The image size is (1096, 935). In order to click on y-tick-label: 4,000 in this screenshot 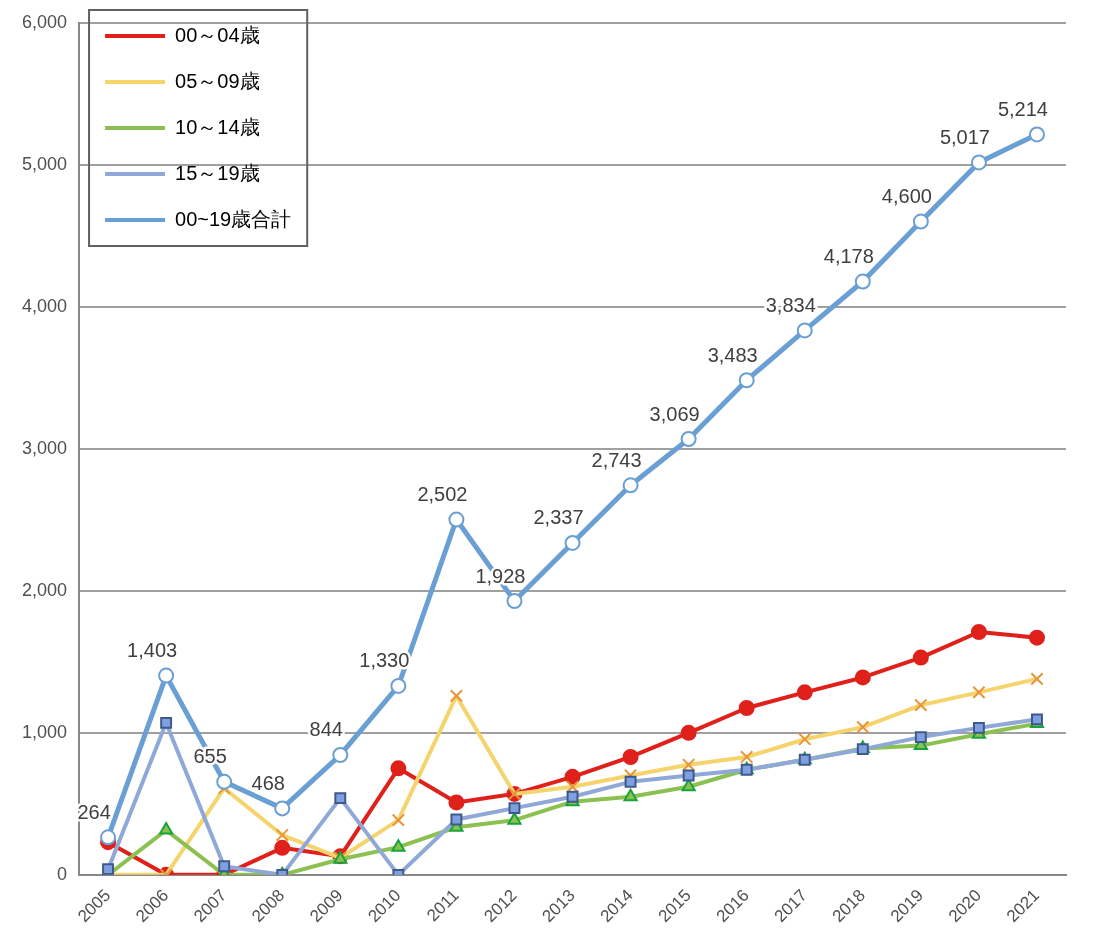, I will do `click(45, 305)`.